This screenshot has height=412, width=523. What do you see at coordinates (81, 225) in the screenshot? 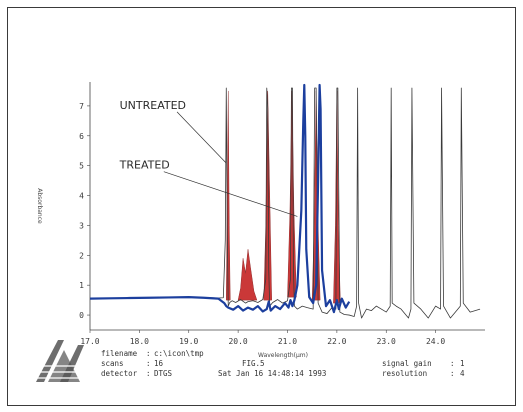
I see `y-tick-label: 3` at bounding box center [81, 225].